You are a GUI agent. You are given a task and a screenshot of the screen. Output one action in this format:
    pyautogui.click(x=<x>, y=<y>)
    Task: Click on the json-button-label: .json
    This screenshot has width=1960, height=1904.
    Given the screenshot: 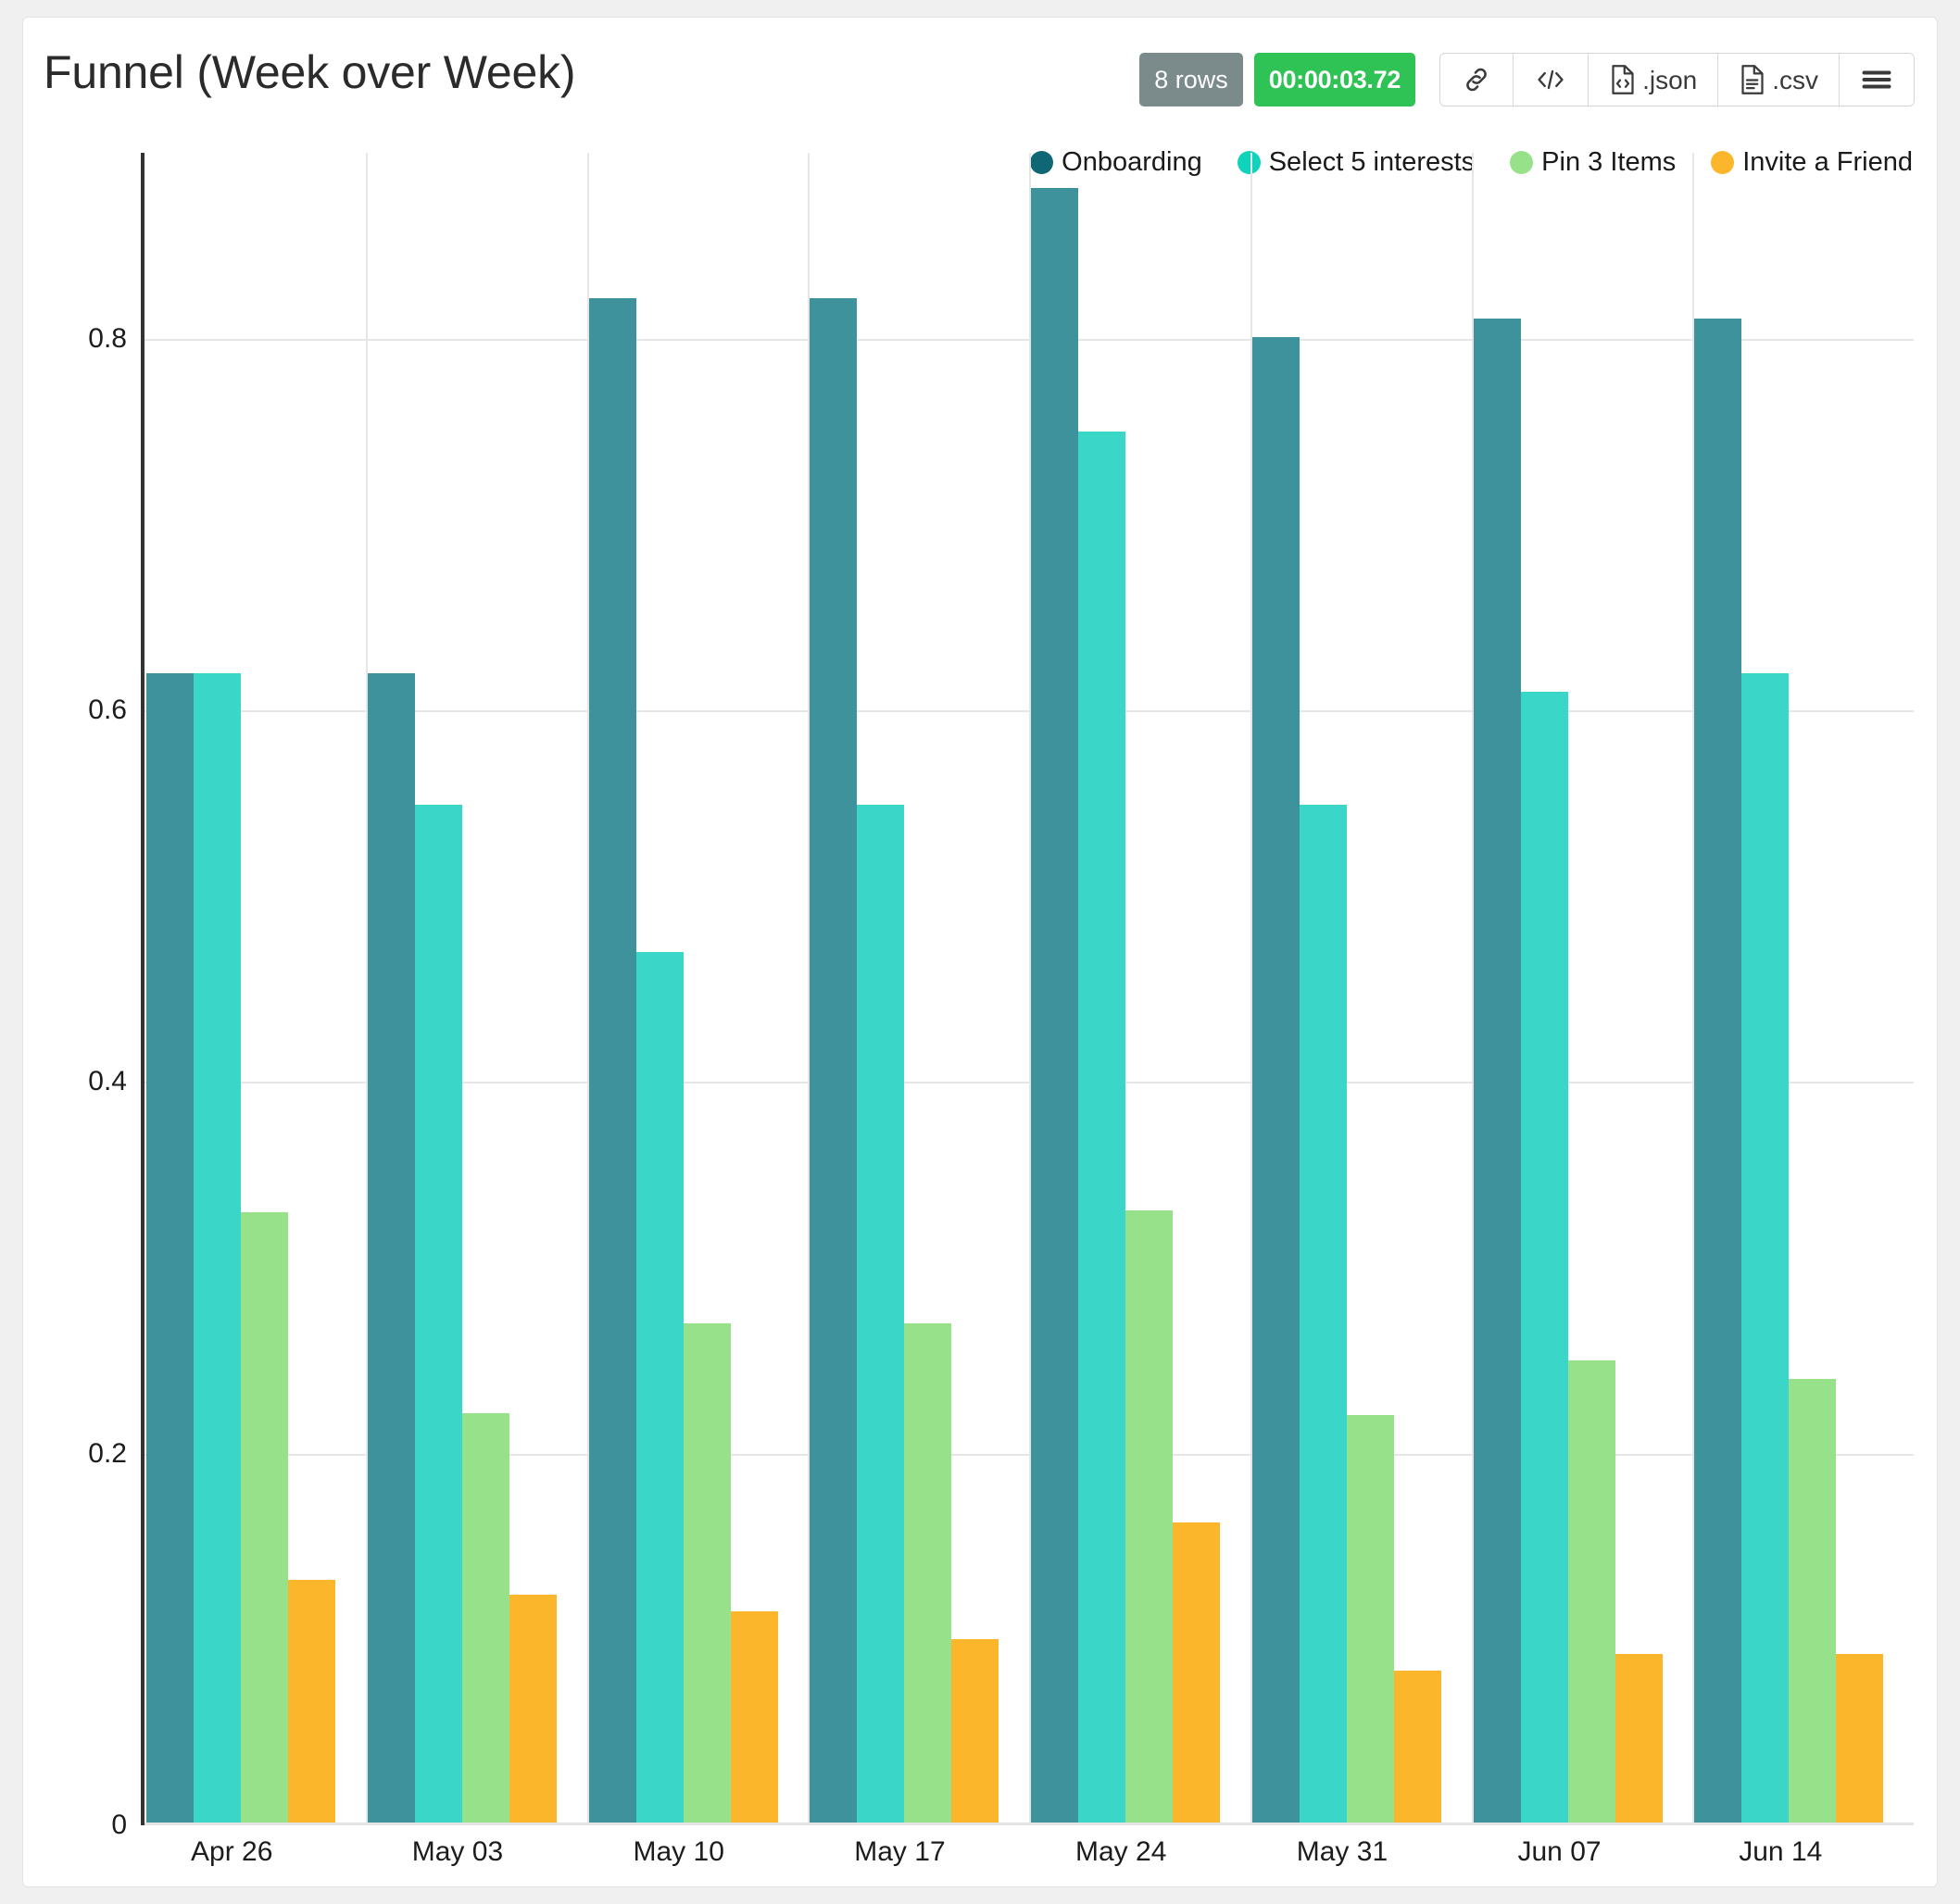 What is the action you would take?
    pyautogui.click(x=1670, y=80)
    